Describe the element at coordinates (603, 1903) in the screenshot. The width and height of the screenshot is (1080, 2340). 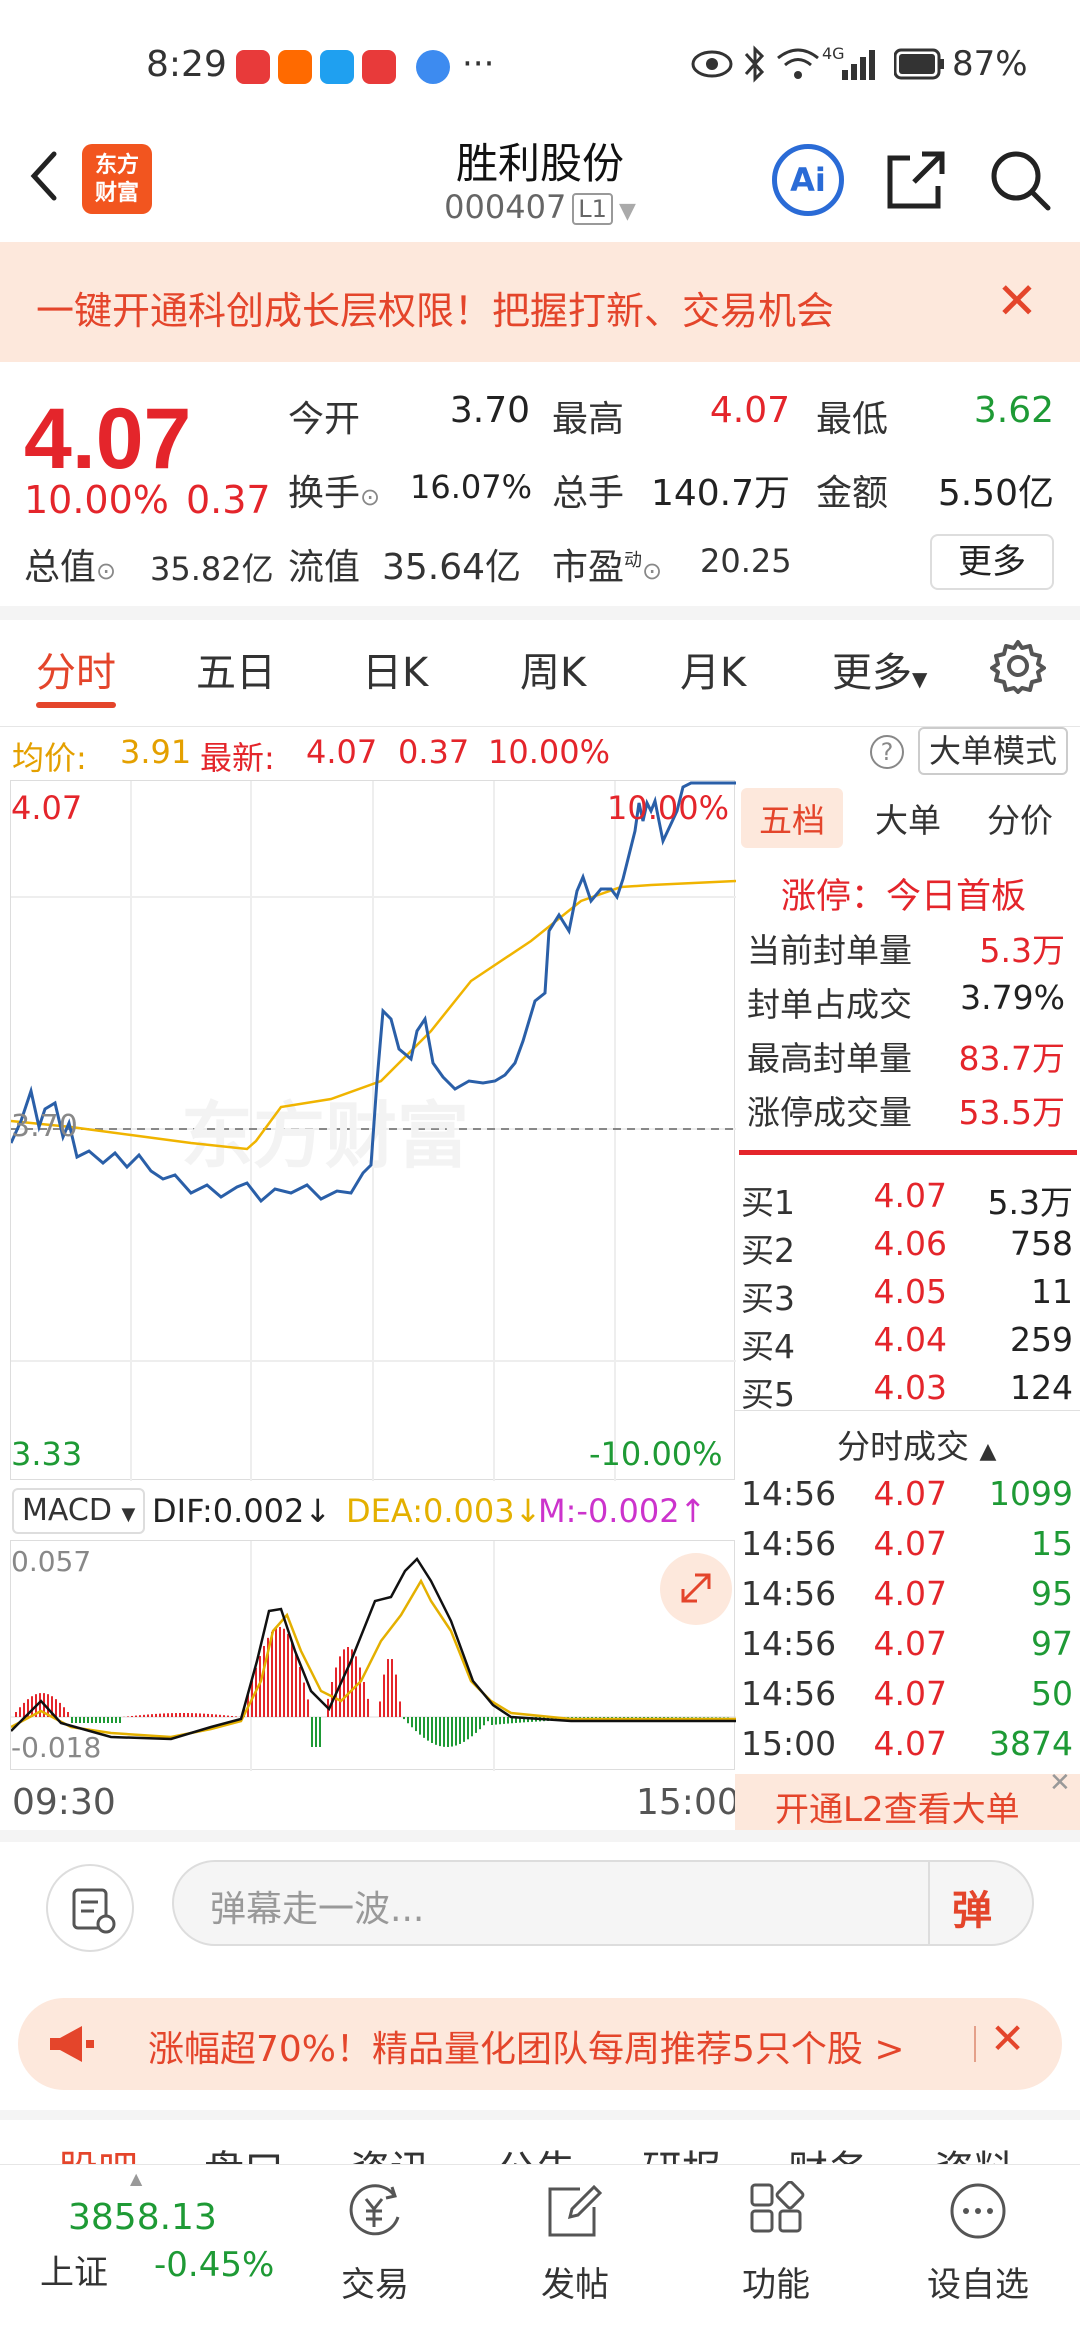
I see `danmu-input` at that location.